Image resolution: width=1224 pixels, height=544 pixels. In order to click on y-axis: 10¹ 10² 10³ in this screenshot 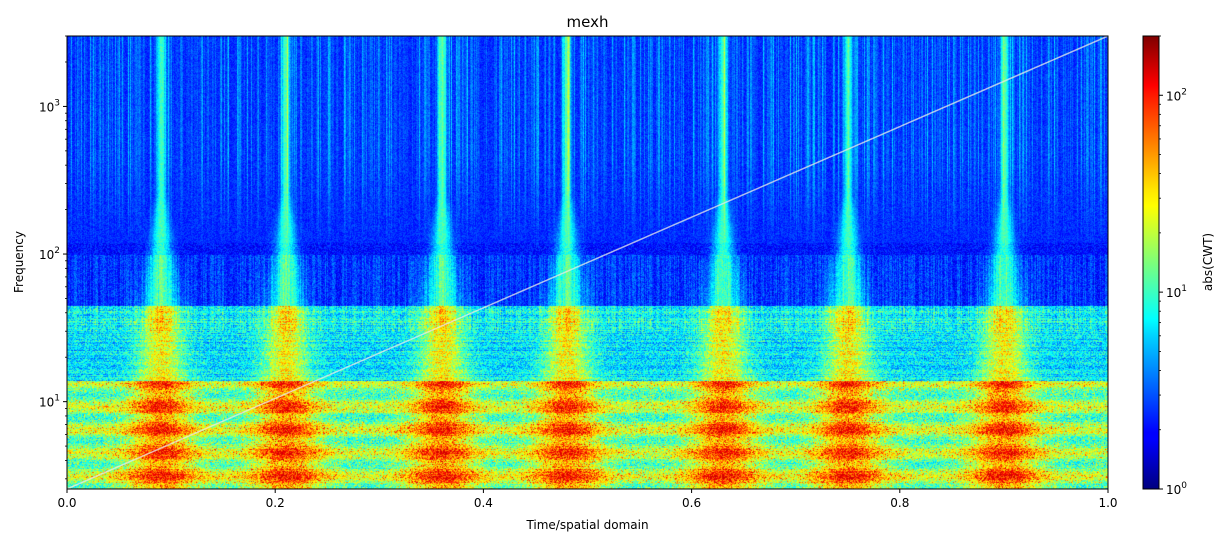, I will do `click(53, 257)`.